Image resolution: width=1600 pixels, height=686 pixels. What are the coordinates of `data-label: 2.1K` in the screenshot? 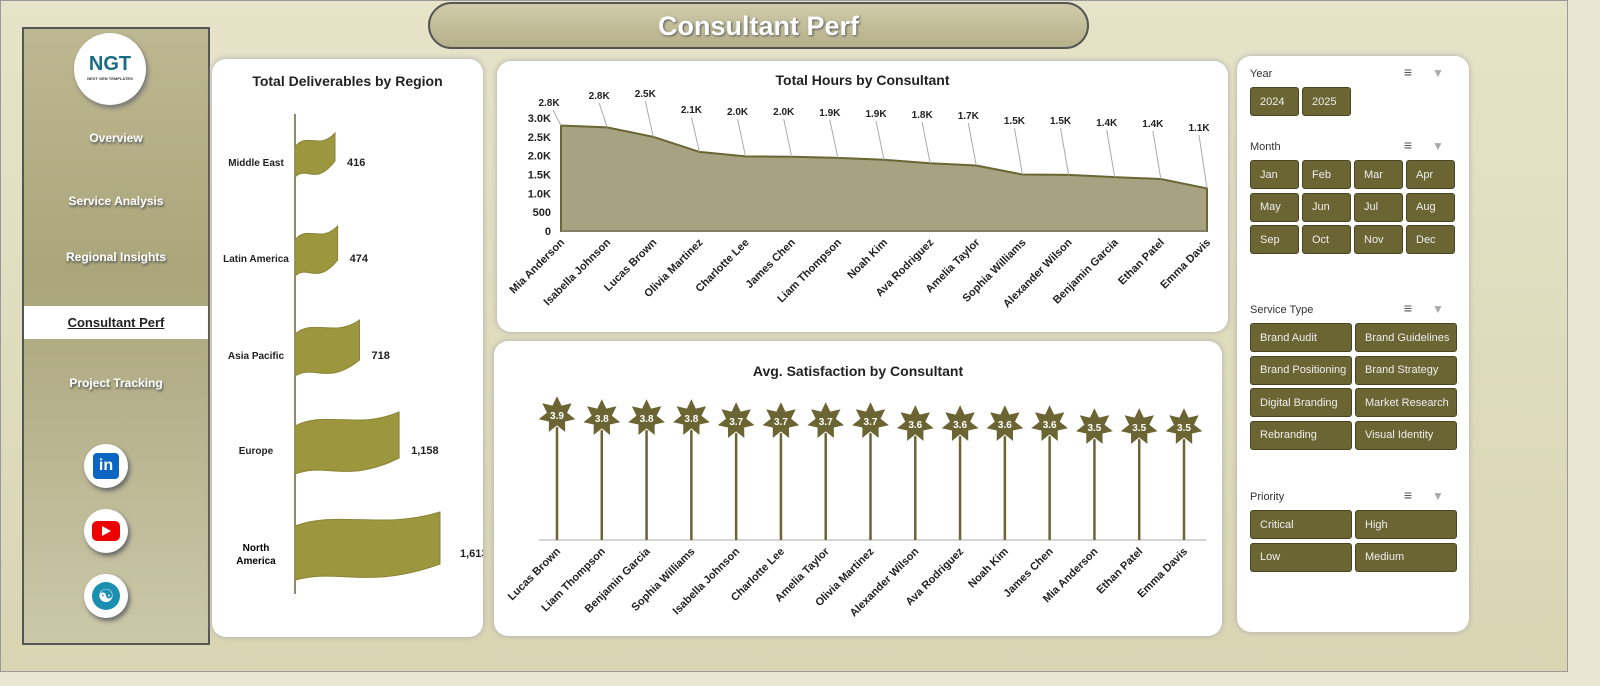 It's located at (692, 110).